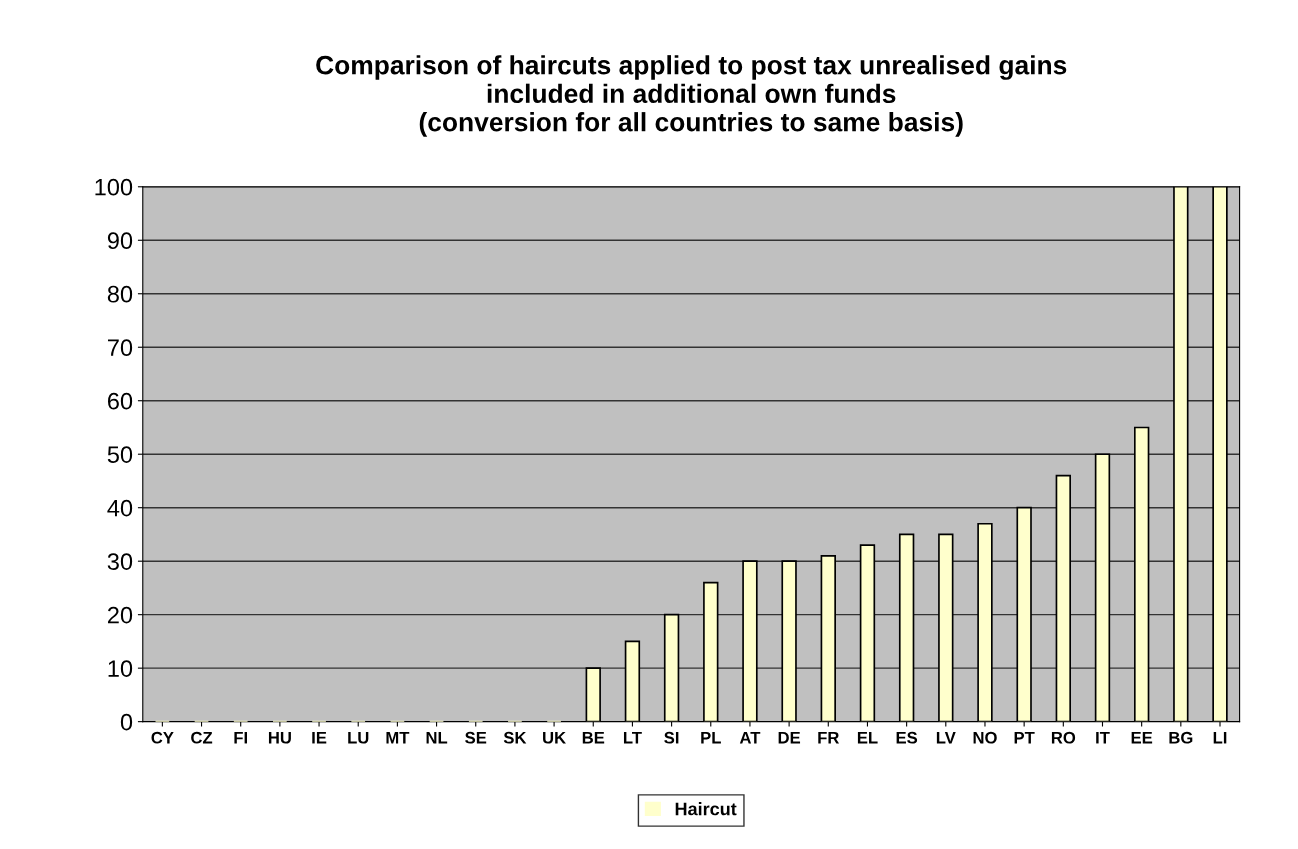  What do you see at coordinates (476, 737) in the screenshot?
I see `x-tick-label: SE` at bounding box center [476, 737].